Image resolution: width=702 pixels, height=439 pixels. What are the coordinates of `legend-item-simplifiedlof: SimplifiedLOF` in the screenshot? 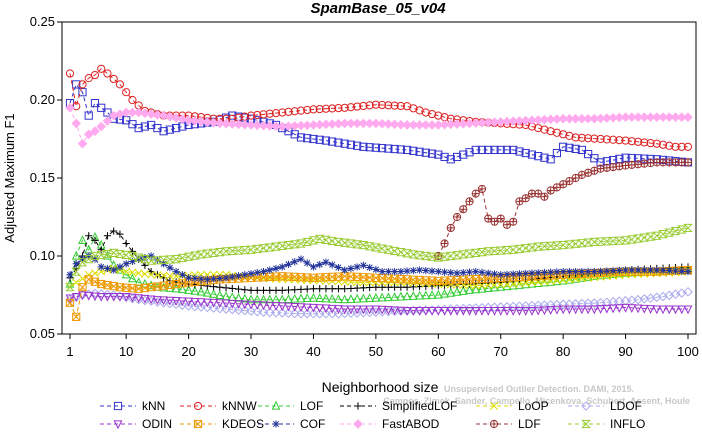 It's located at (398, 406).